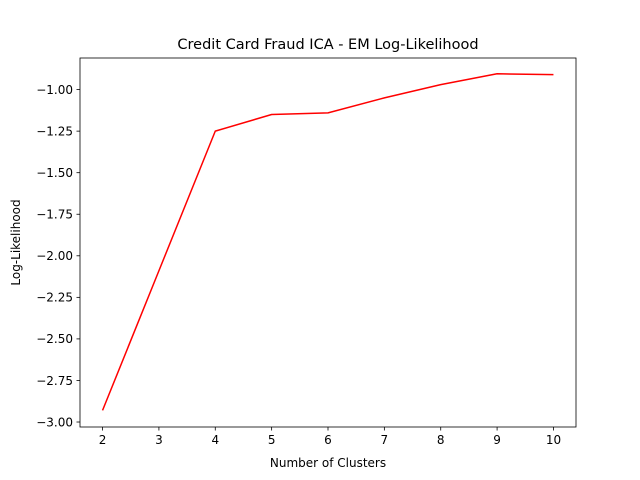  Describe the element at coordinates (441, 440) in the screenshot. I see `x-tick-label: 8` at that location.